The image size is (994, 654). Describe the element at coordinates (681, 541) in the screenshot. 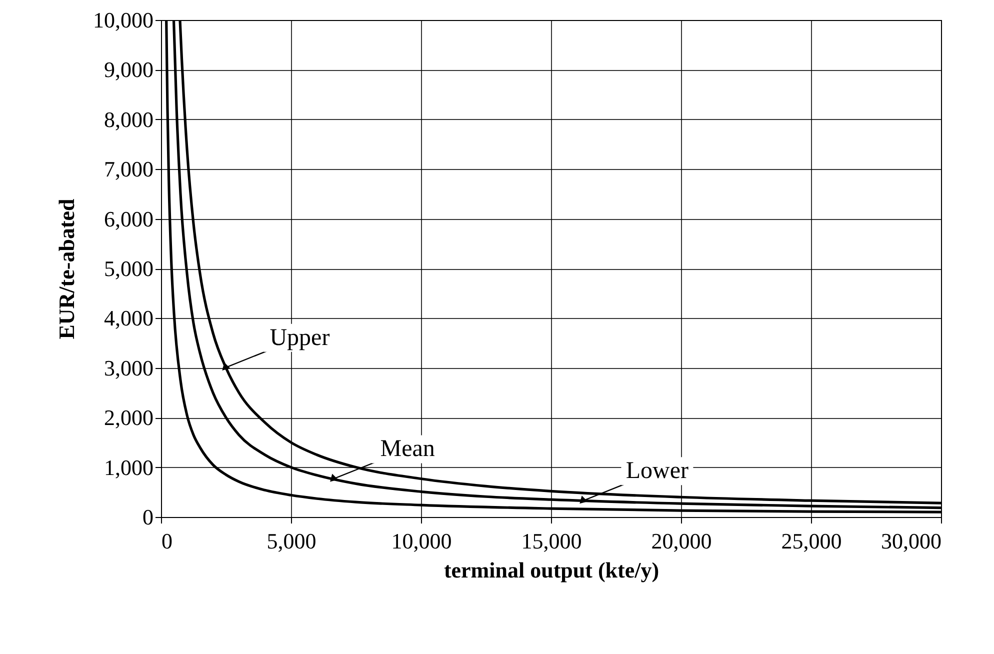

I see `x-tick-label: 20,000` at that location.